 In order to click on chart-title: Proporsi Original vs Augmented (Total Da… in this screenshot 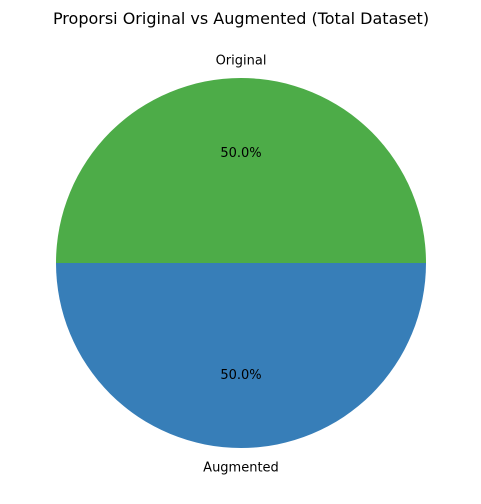, I will do `click(241, 18)`.